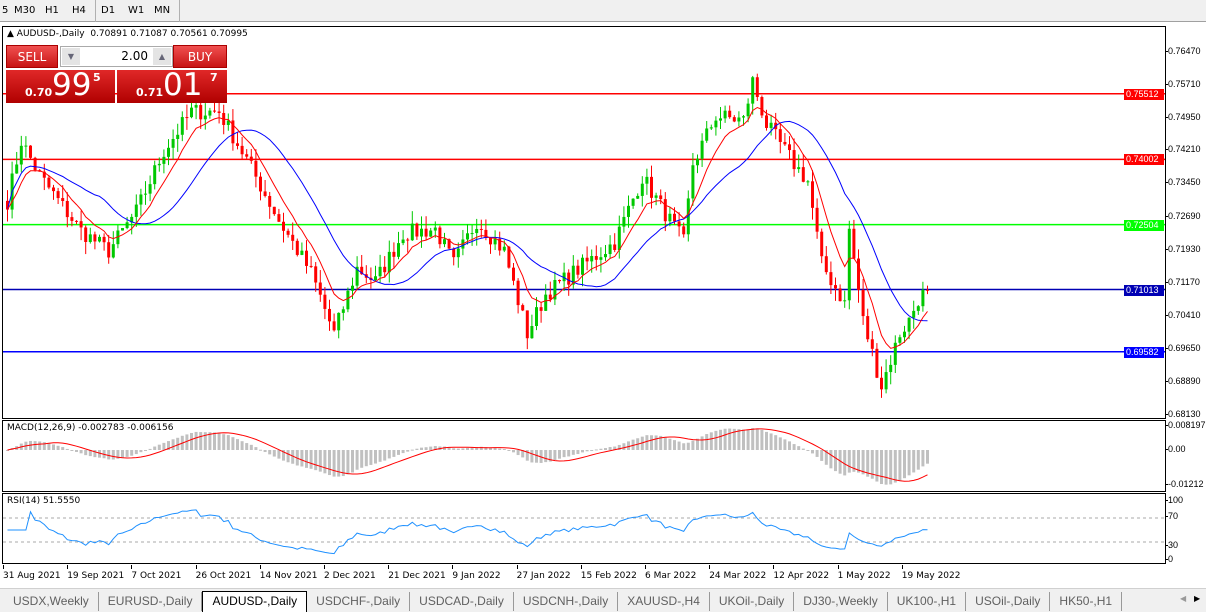 This screenshot has width=1206, height=612. I want to click on rsi-tick: 100, so click(1174, 500).